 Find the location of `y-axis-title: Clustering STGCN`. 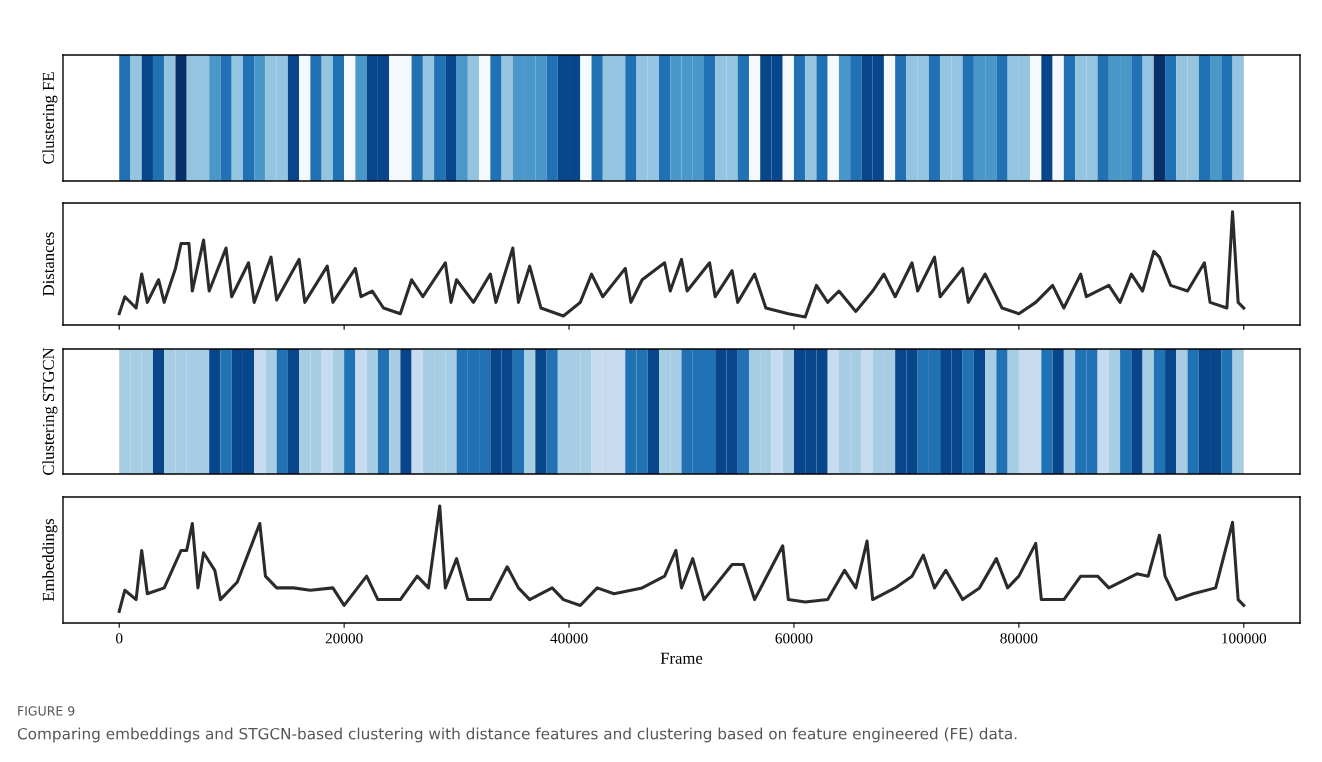

y-axis-title: Clustering STGCN is located at coordinates (50, 411).